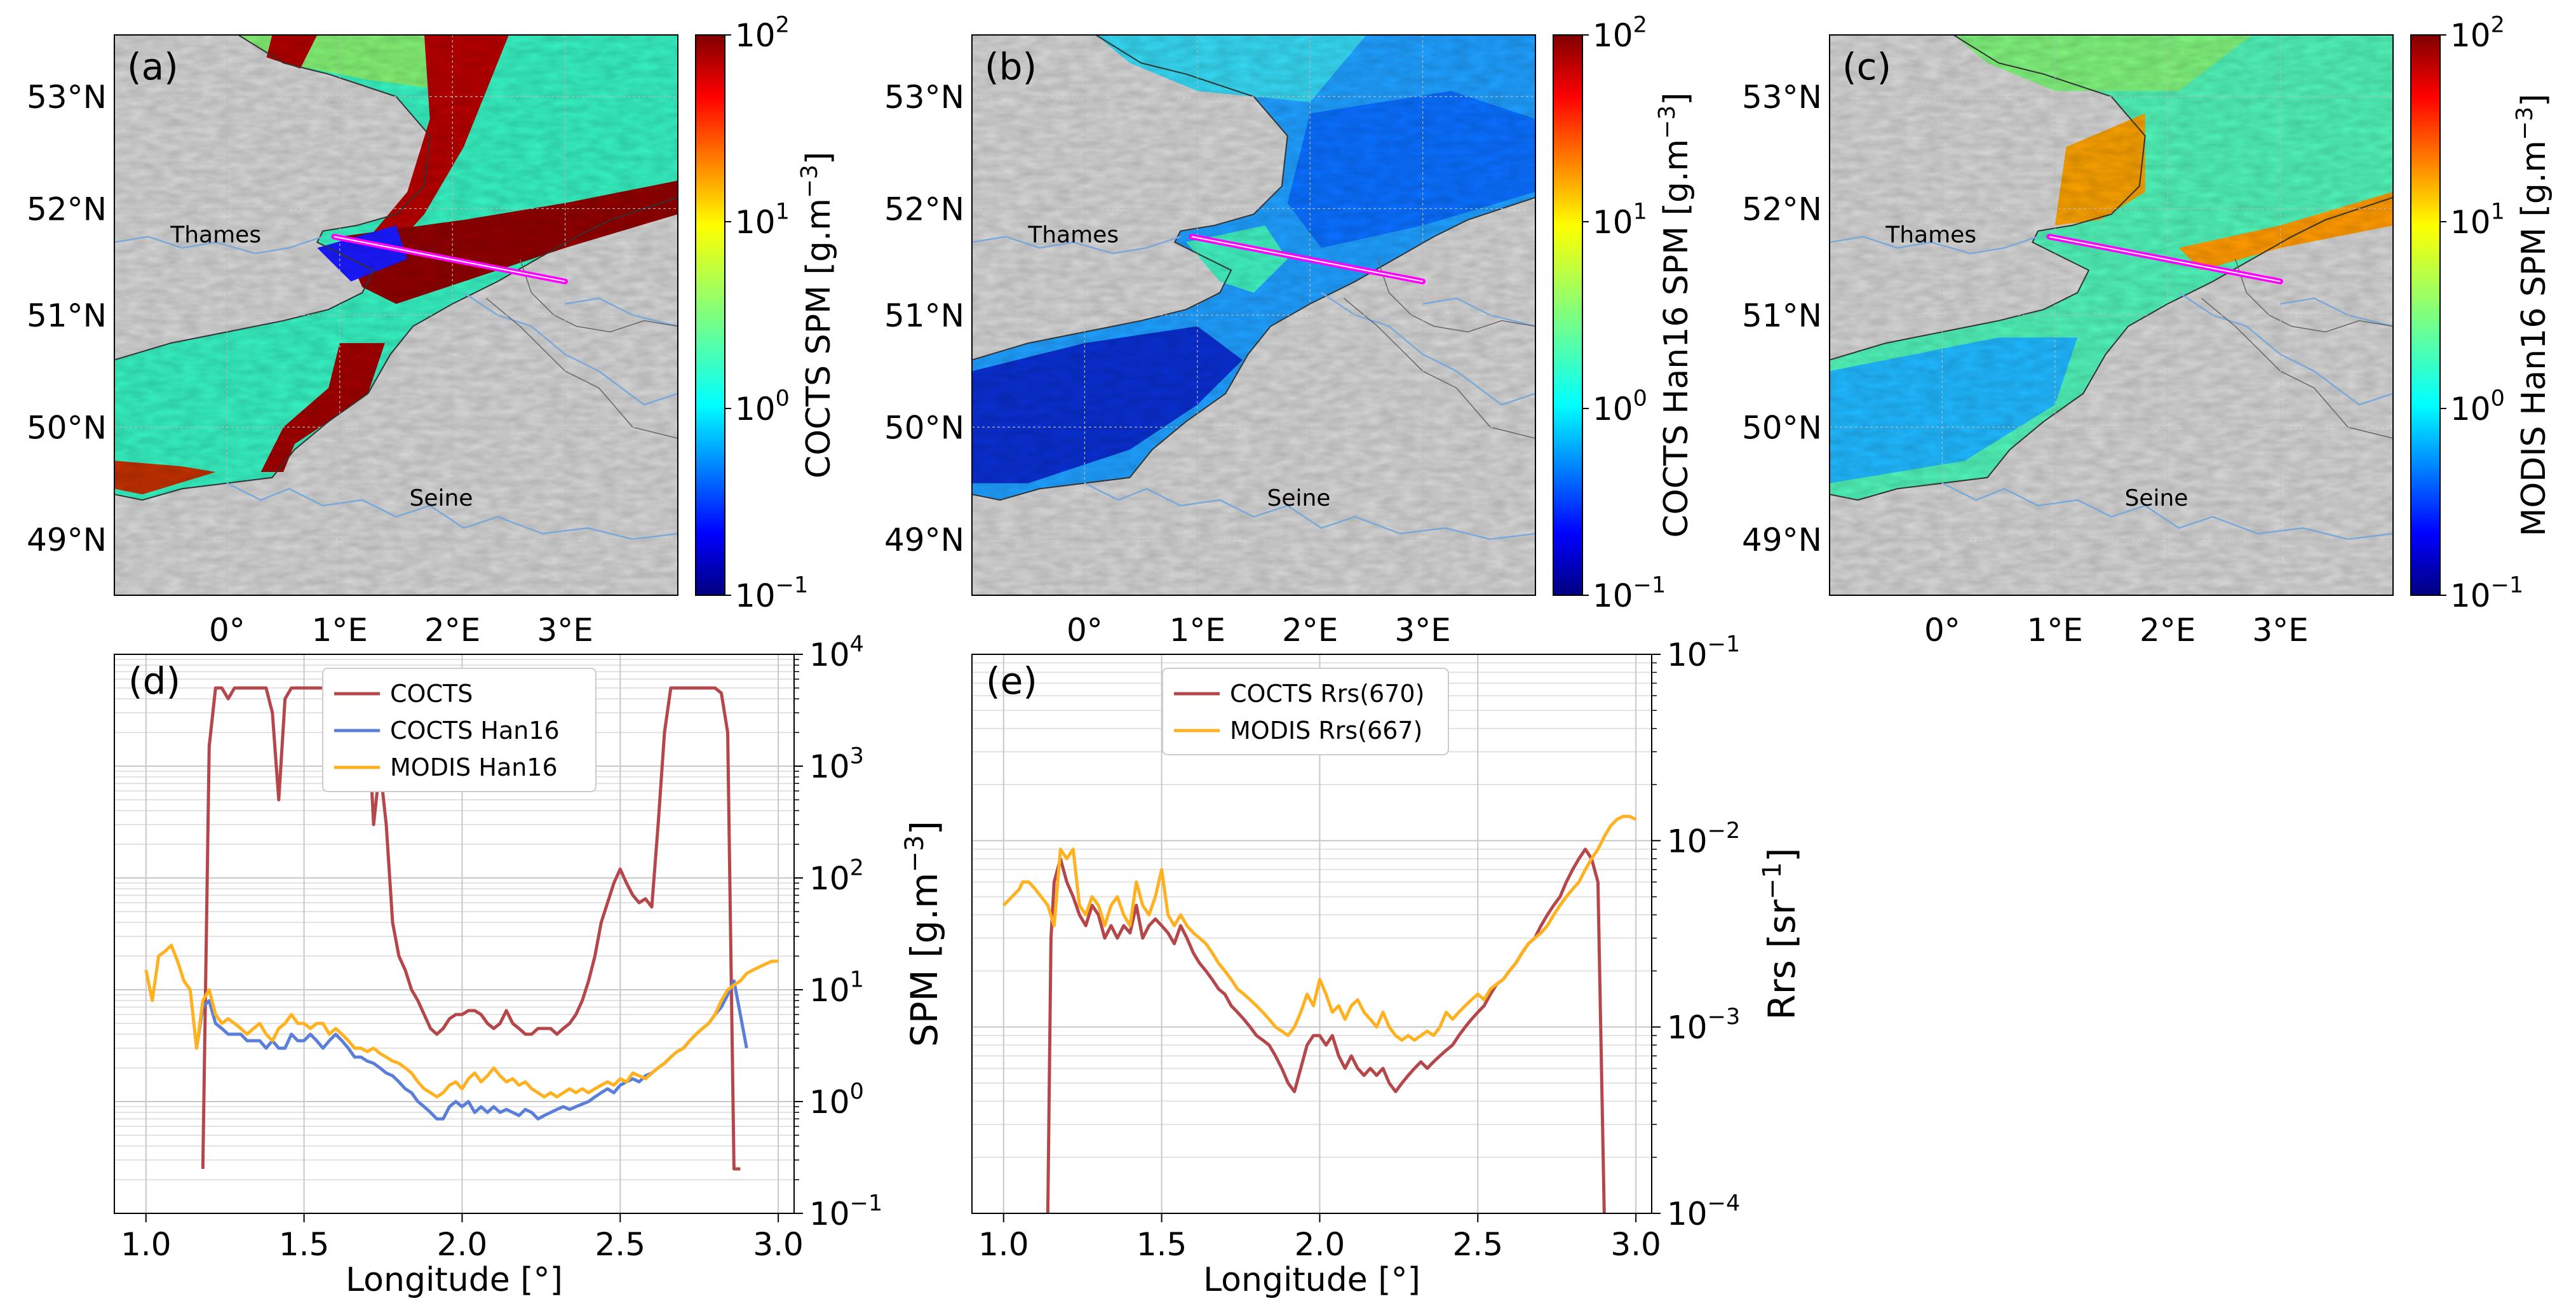 Image resolution: width=2576 pixels, height=1315 pixels. What do you see at coordinates (1772, 881) in the screenshot?
I see `y-axis-label-exp: −1` at bounding box center [1772, 881].